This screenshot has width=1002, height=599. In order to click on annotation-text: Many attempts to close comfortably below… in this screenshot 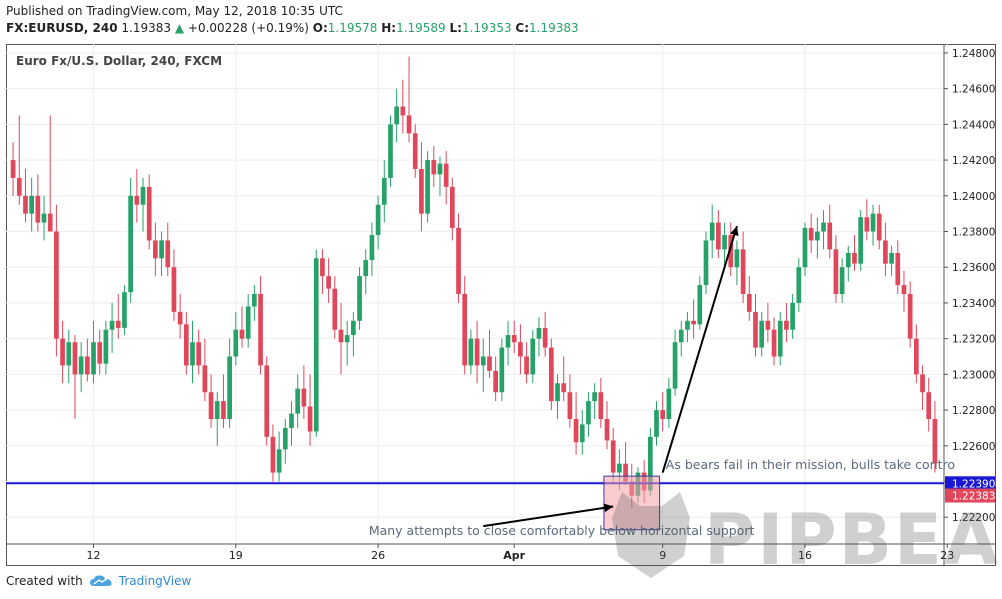, I will do `click(562, 530)`.